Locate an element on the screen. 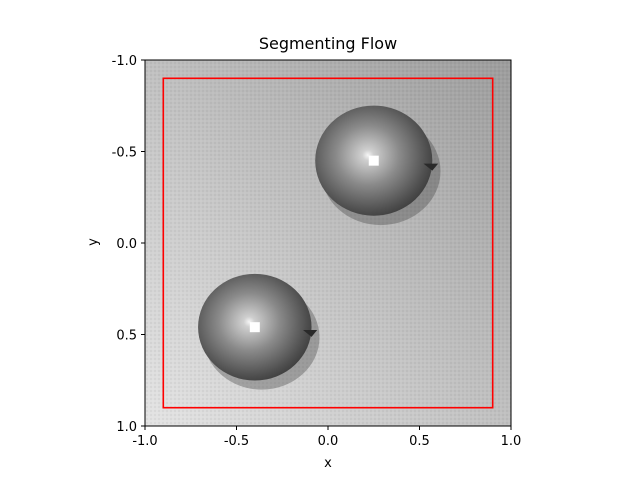 The image size is (640, 480). x-tick-label: -1.0 is located at coordinates (144, 441).